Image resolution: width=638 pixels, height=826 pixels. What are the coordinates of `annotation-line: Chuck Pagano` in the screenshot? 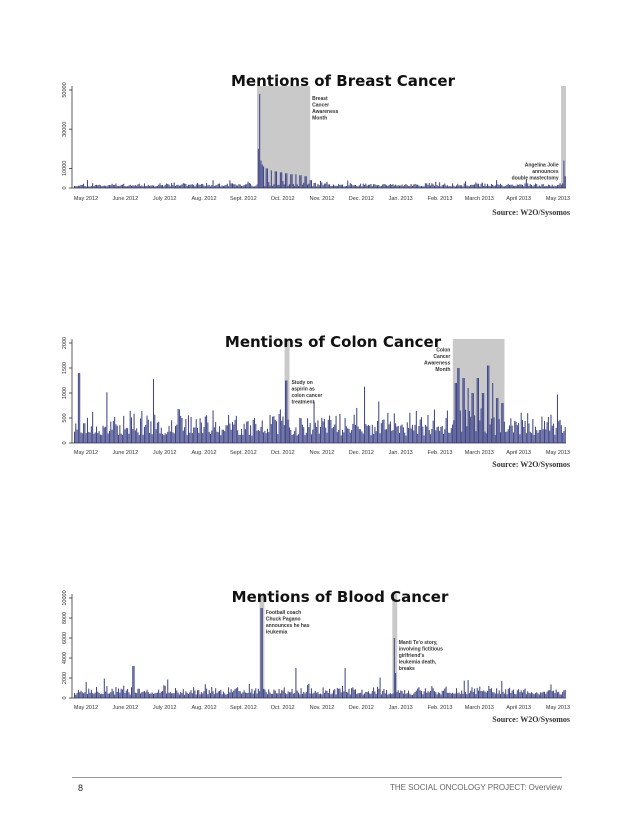 It's located at (283, 620).